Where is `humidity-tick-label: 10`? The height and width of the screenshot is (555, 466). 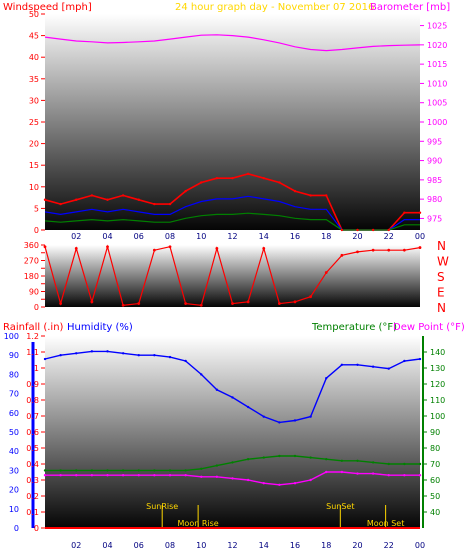 humidity-tick-label: 10 is located at coordinates (14, 509).